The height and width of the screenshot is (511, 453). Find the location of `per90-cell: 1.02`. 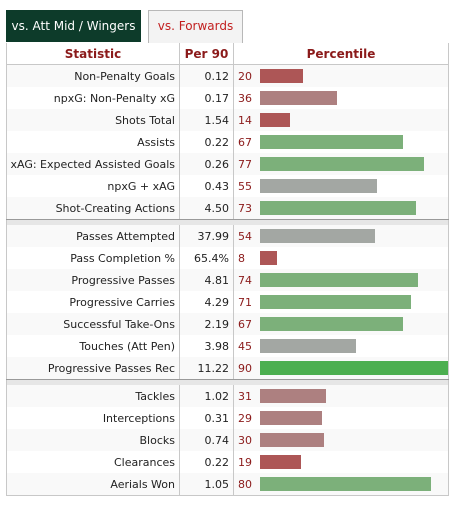

per90-cell: 1.02 is located at coordinates (206, 396).